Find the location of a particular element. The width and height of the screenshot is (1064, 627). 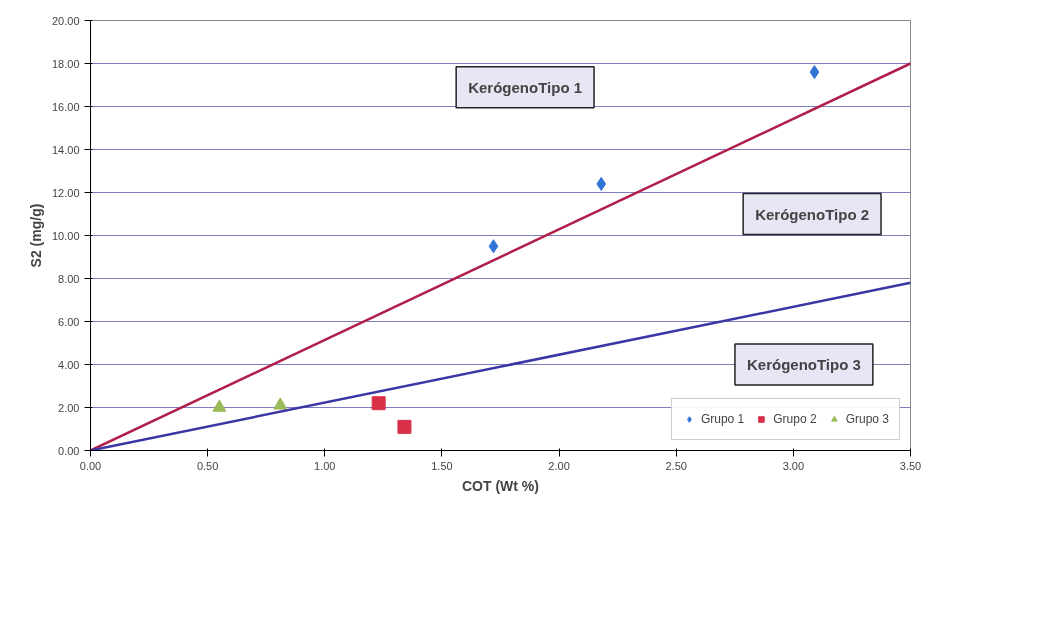

annotation: KerógenoTipo 1 is located at coordinates (525, 87).